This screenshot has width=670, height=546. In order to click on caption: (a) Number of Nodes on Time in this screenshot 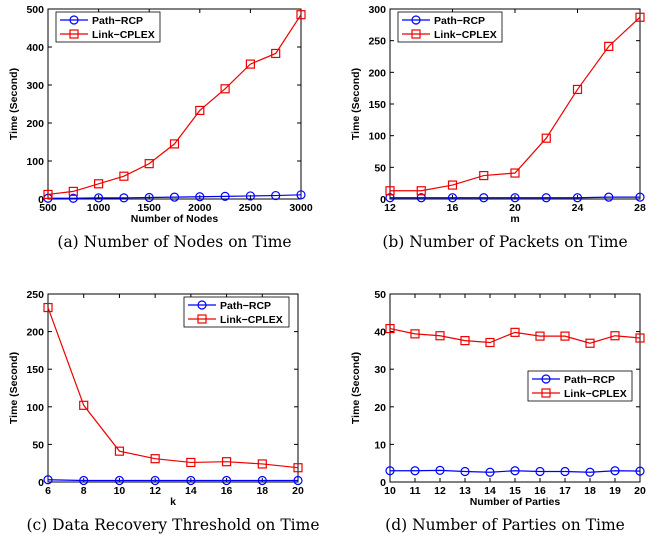, I will do `click(174, 242)`.